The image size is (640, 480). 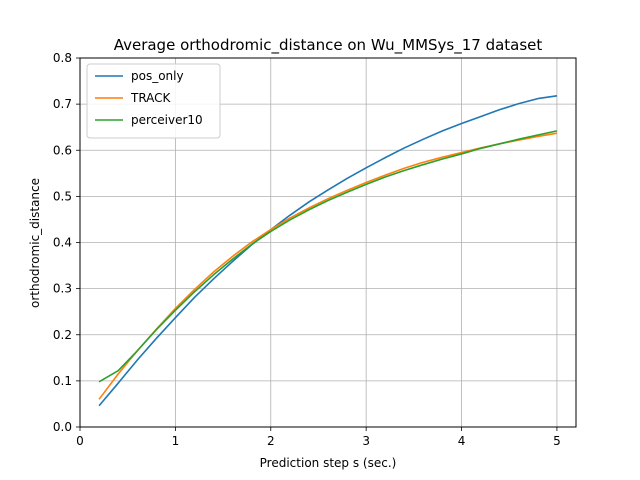 What do you see at coordinates (151, 98) in the screenshot?
I see `legend-entry-label: TRACK` at bounding box center [151, 98].